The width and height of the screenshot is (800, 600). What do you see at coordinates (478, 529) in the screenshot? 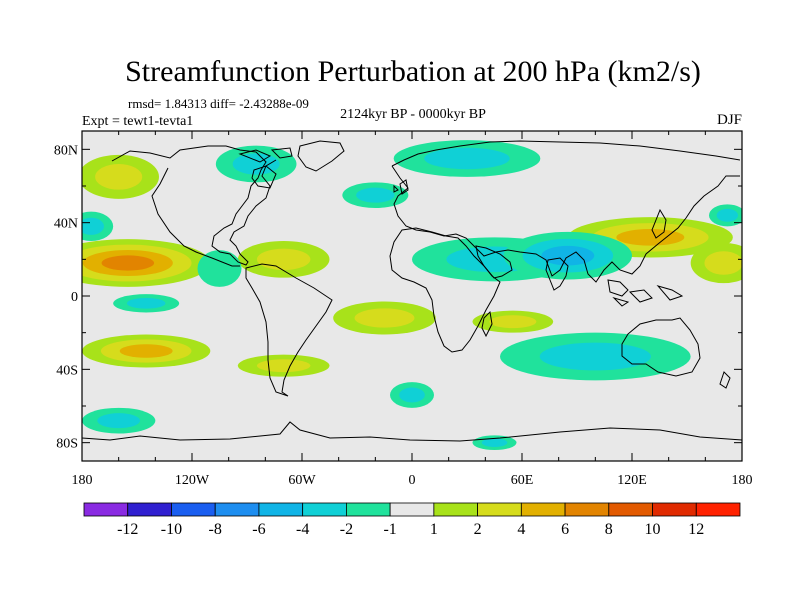
I see `colorbar-label: 2` at bounding box center [478, 529].